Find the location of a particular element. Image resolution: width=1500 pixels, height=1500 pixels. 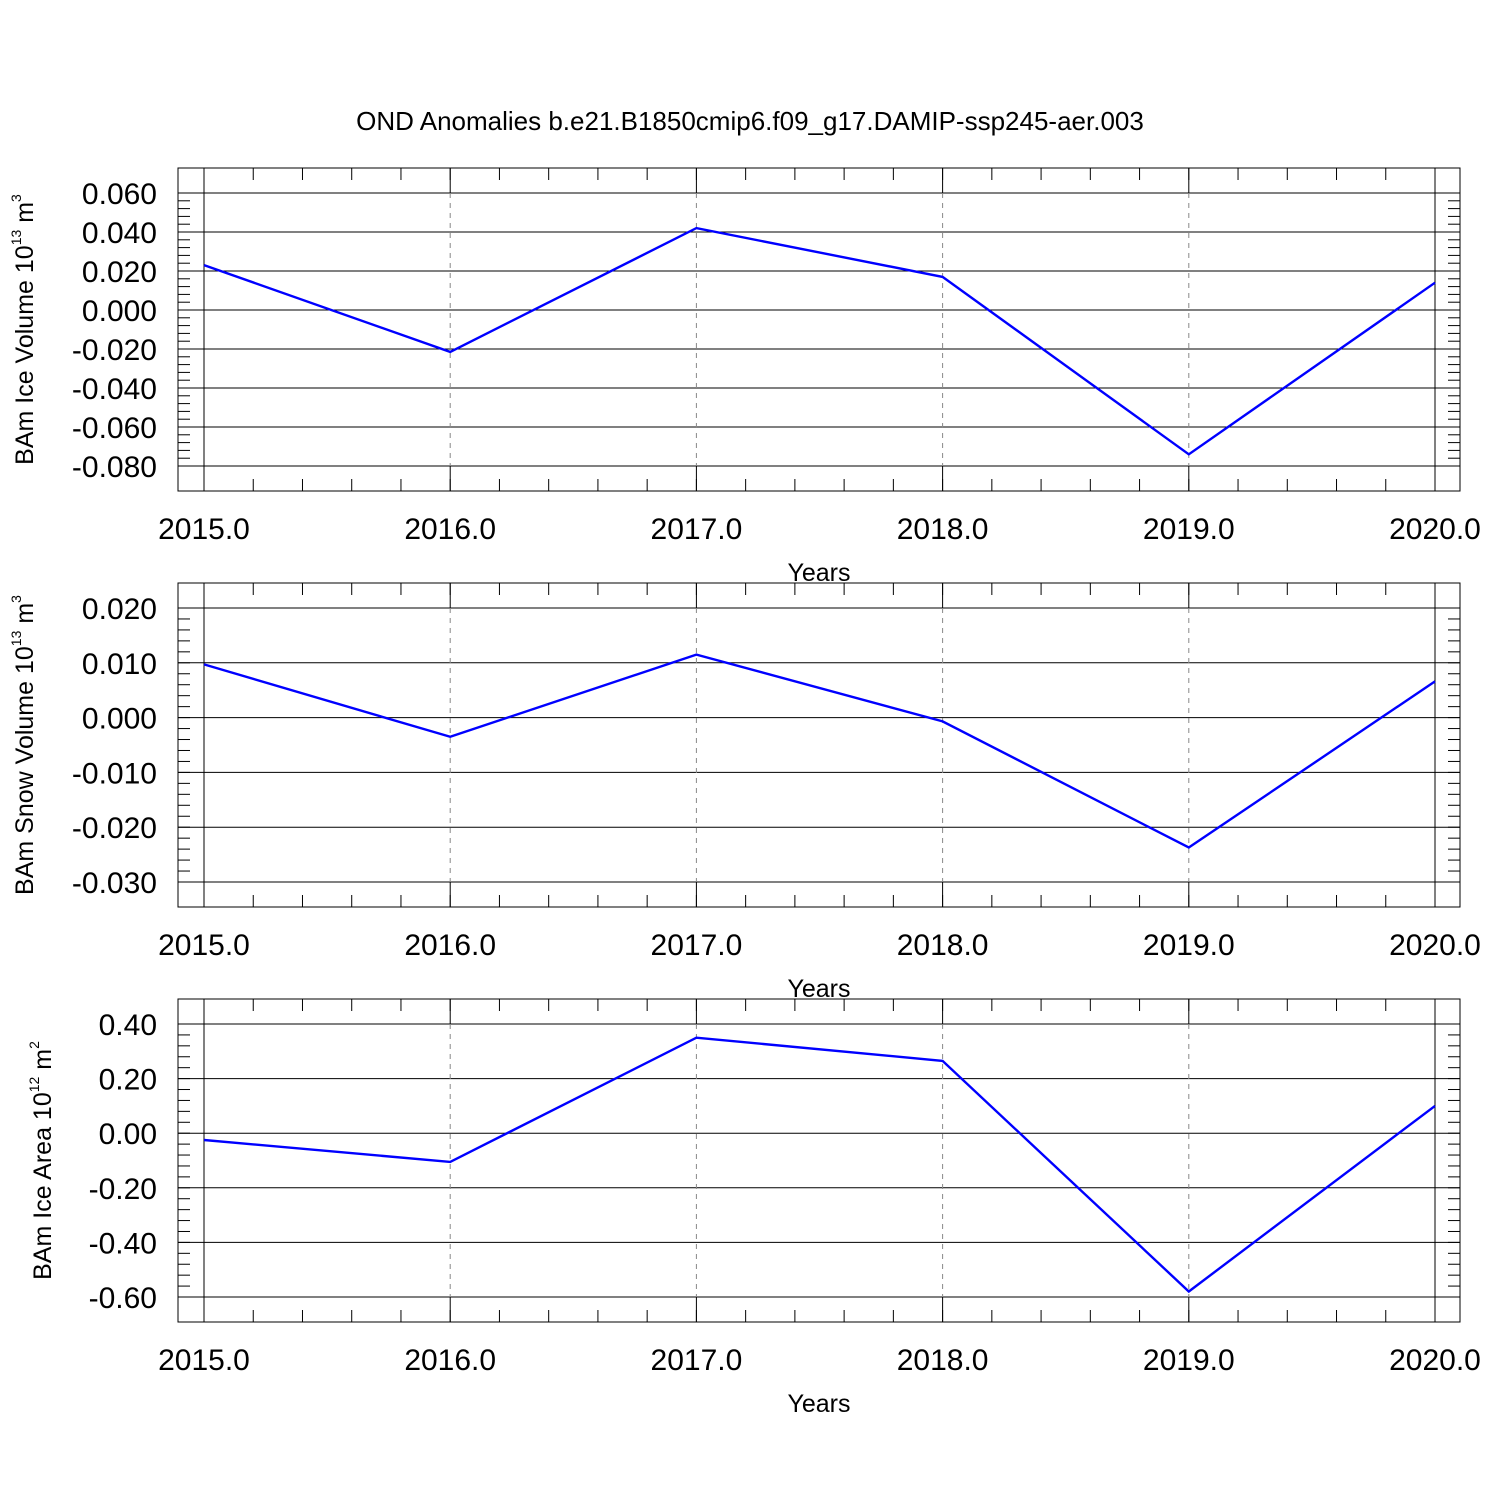

y-tick-label: 0.20 is located at coordinates (128, 1080).